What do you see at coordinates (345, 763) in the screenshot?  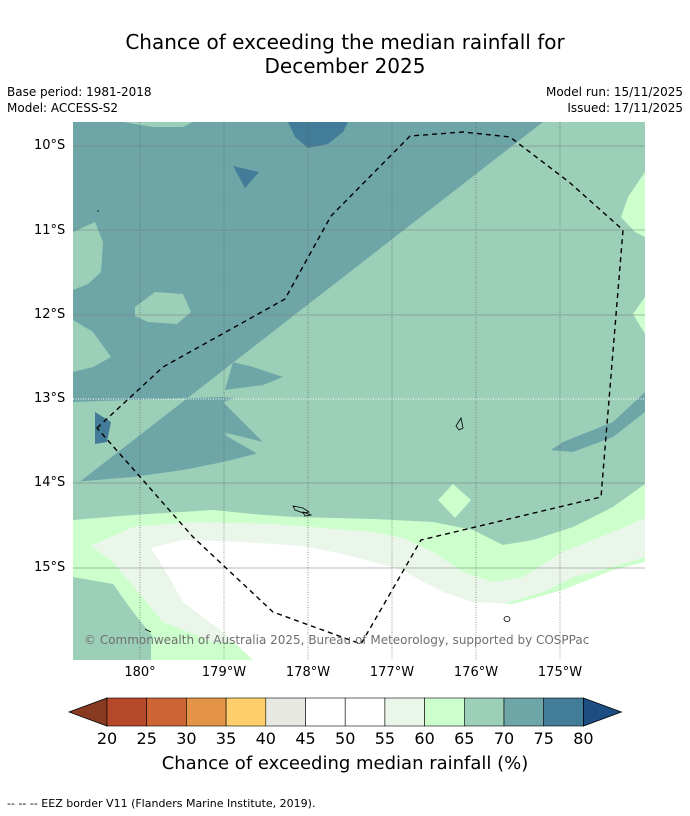 I see `colorbar-label: Chance of exceeding median rainfall (%)` at bounding box center [345, 763].